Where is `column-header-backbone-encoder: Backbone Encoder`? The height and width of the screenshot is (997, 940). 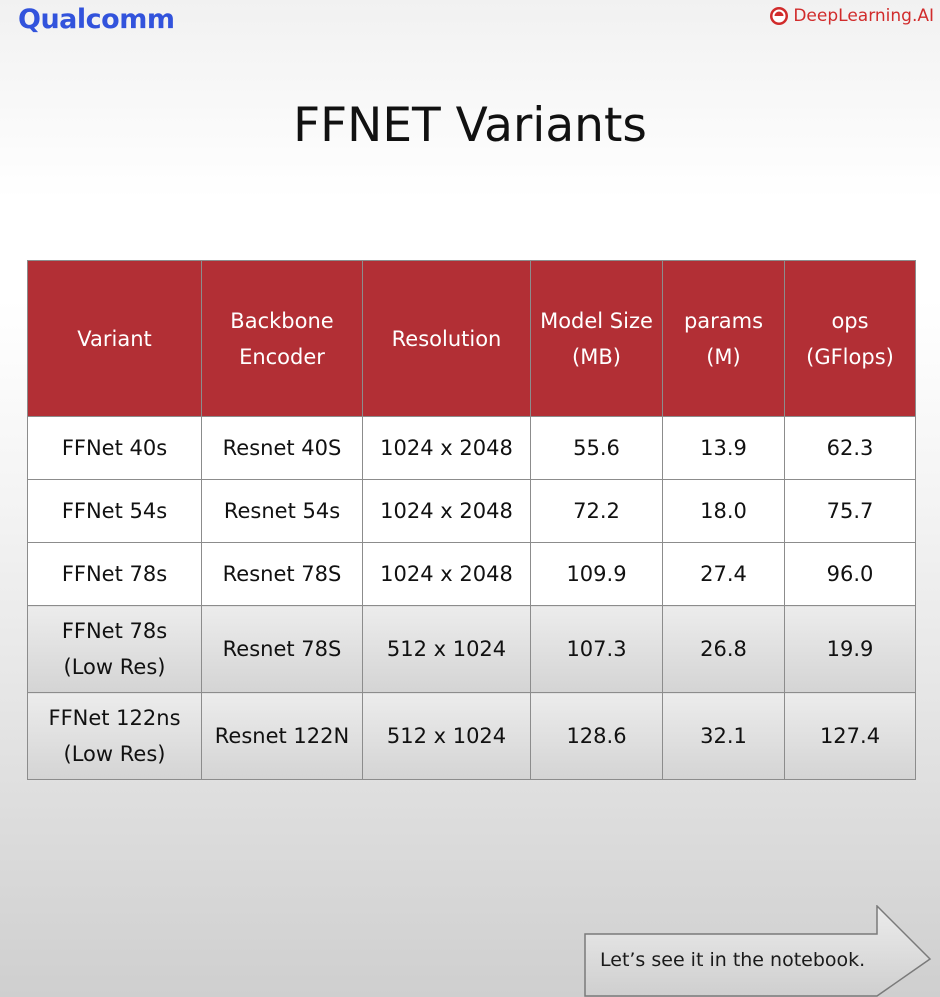
column-header-backbone-encoder: Backbone Encoder is located at coordinates (282, 338).